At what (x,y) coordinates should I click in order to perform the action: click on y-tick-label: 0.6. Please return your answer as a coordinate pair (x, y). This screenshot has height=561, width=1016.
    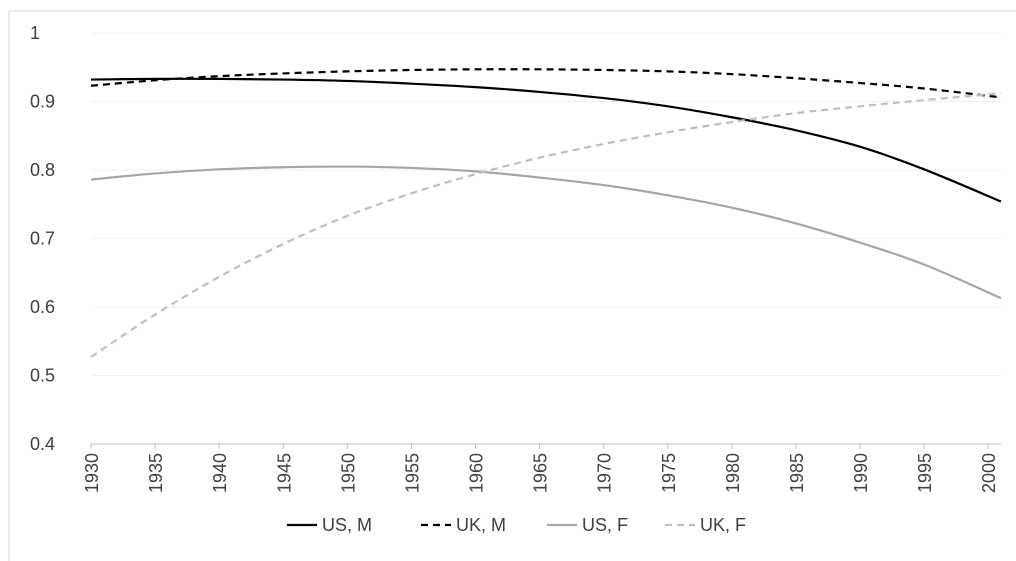
    Looking at the image, I should click on (42, 307).